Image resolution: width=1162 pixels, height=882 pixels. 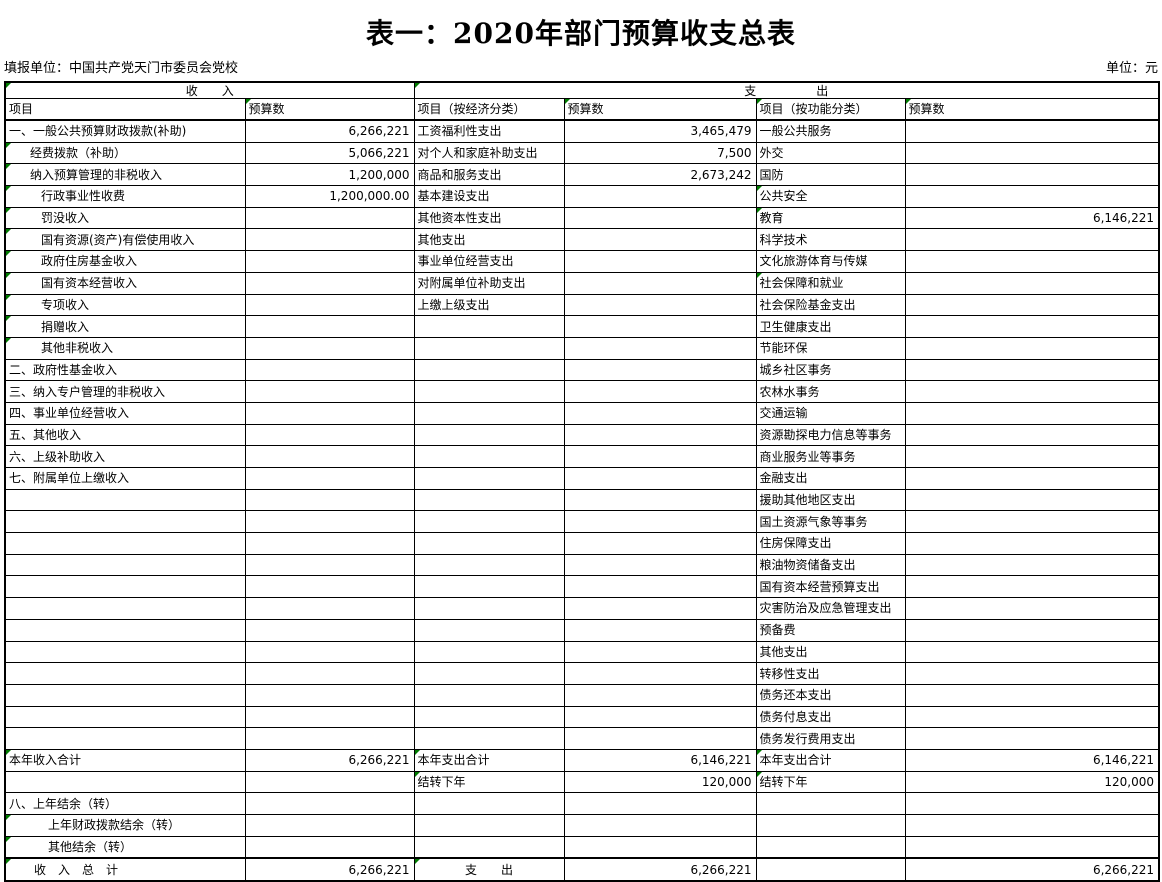 What do you see at coordinates (660, 196) in the screenshot?
I see `cell-r4-c4` at bounding box center [660, 196].